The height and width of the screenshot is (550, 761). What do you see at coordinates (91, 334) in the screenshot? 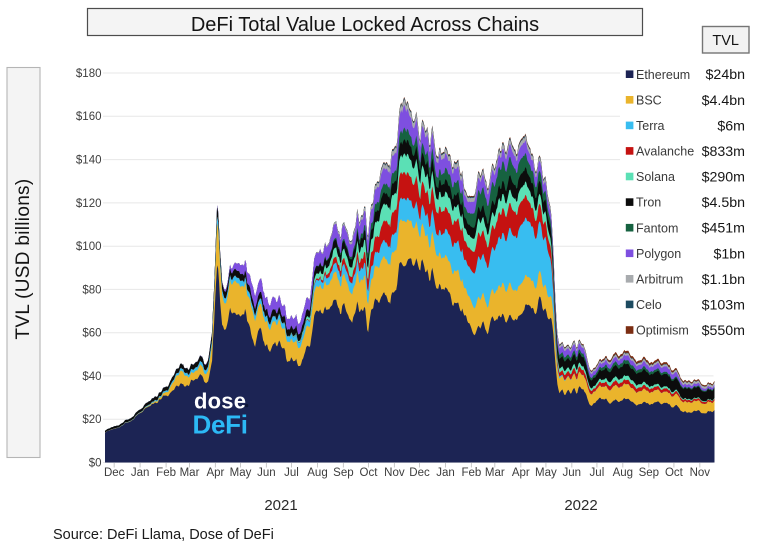
I see `svg-text: $60` at bounding box center [91, 334].